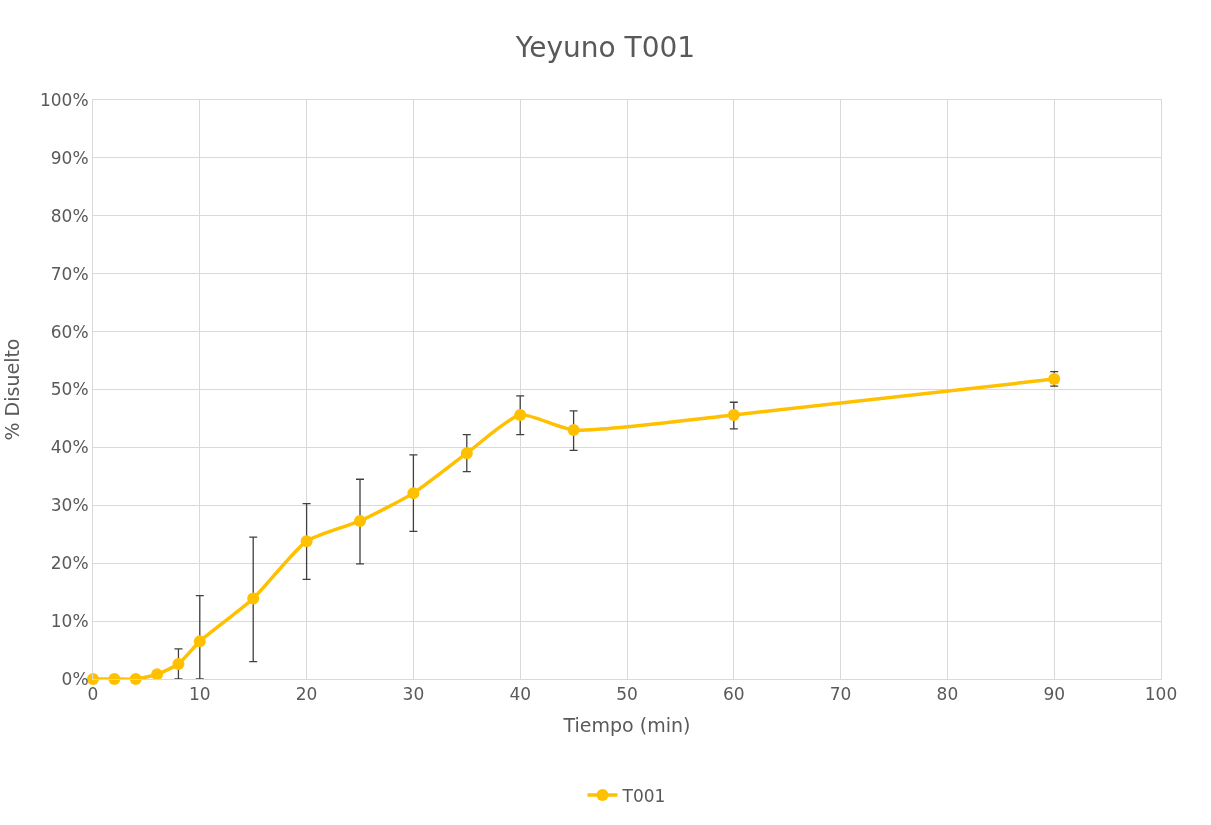 The width and height of the screenshot is (1211, 825). What do you see at coordinates (626, 725) in the screenshot?
I see `x-axis-title: Tiempo (min)` at bounding box center [626, 725].